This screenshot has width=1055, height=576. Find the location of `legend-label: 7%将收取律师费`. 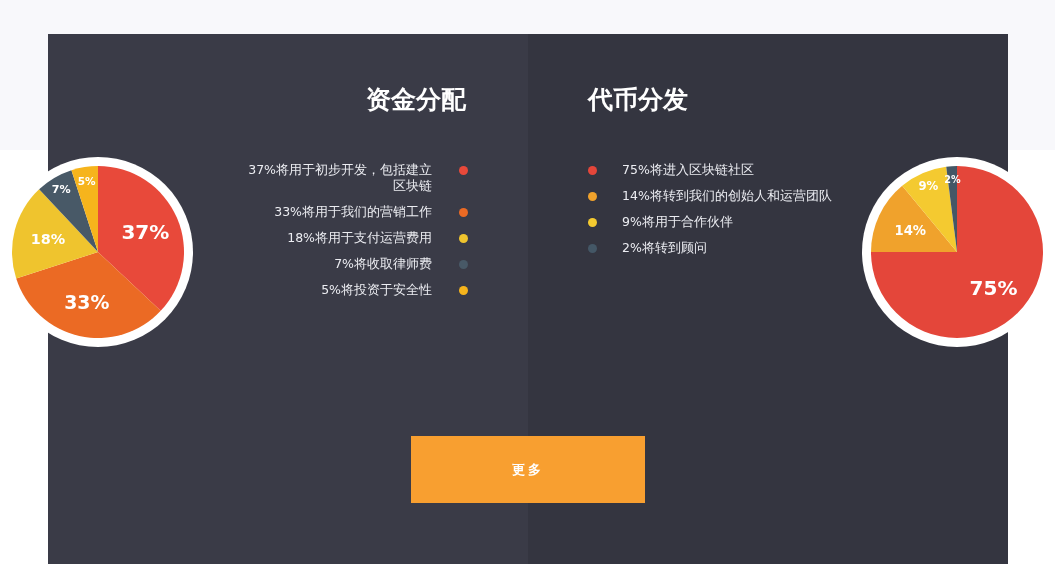

legend-label: 7%将收取律师费 is located at coordinates (382, 264).